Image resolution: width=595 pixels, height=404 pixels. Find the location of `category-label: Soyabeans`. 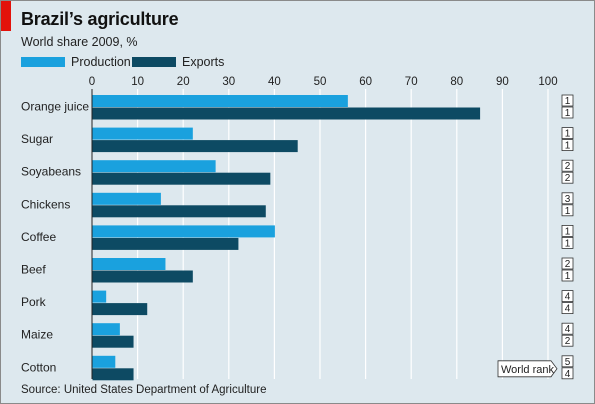

category-label: Soyabeans is located at coordinates (51, 172).